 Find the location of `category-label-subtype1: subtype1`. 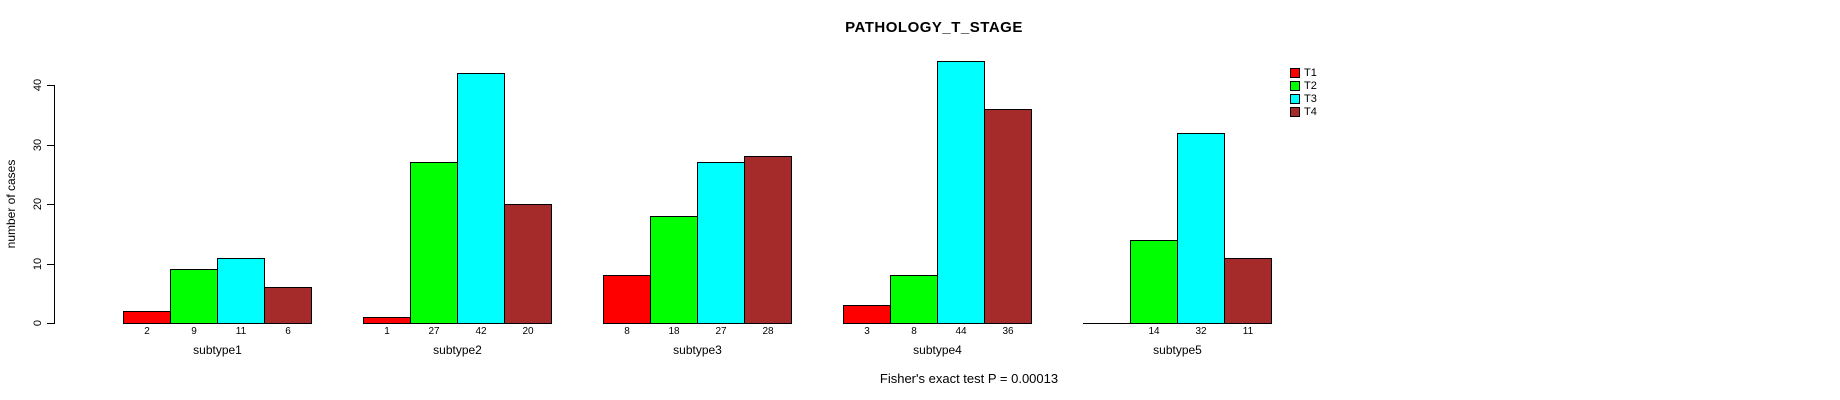

category-label-subtype1: subtype1 is located at coordinates (217, 350).